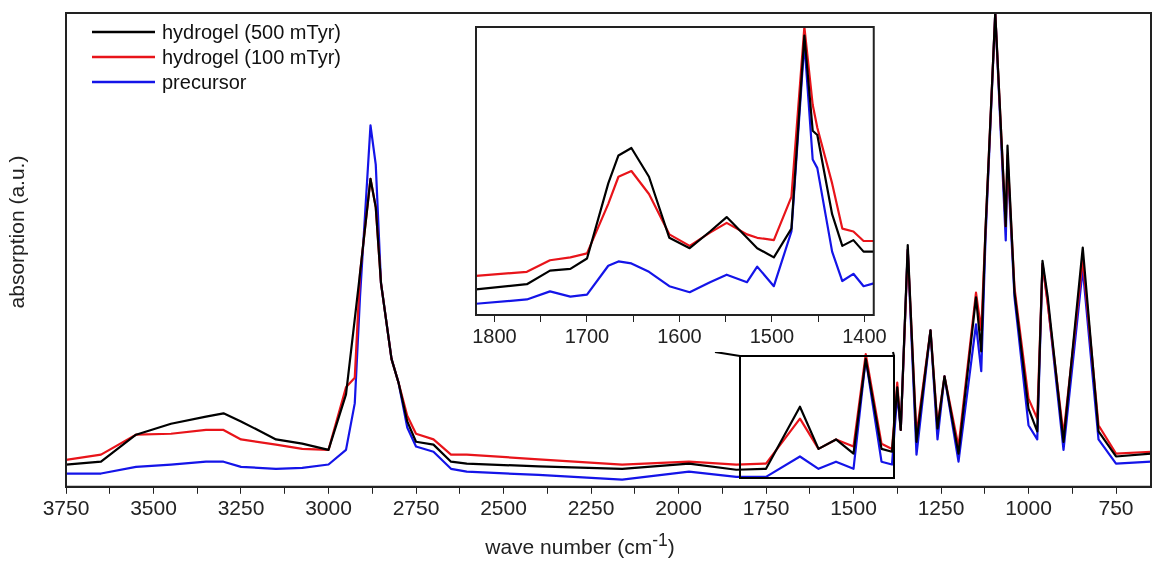  I want to click on y-axis-title: absorption (a.u.), so click(17, 232).